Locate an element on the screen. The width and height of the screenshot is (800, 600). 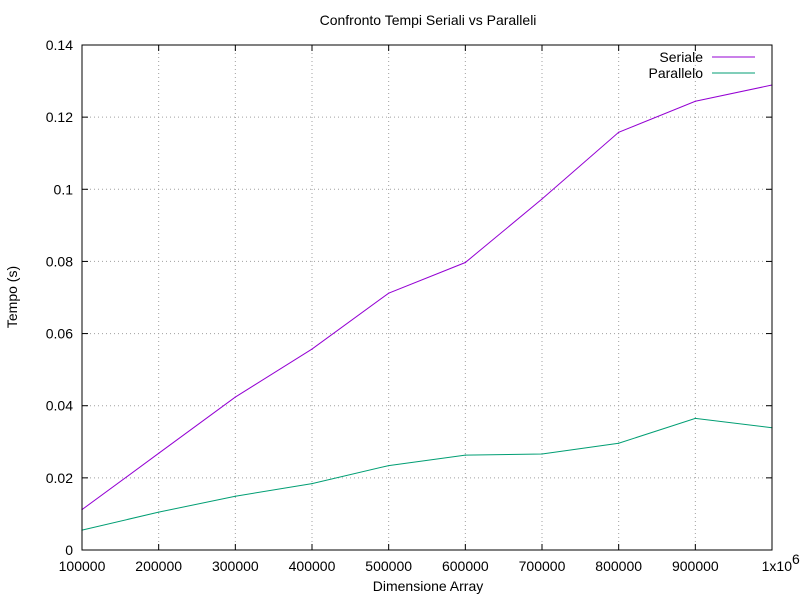
x-tick-label: 200000 is located at coordinates (158, 566).